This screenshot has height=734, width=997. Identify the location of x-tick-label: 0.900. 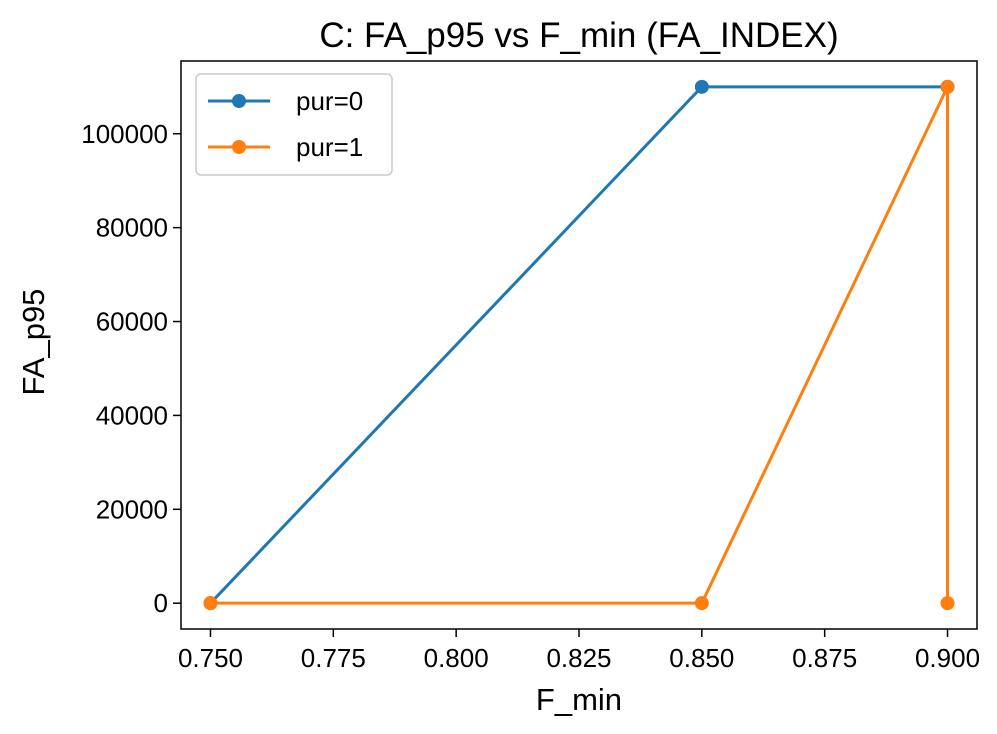
(947, 658).